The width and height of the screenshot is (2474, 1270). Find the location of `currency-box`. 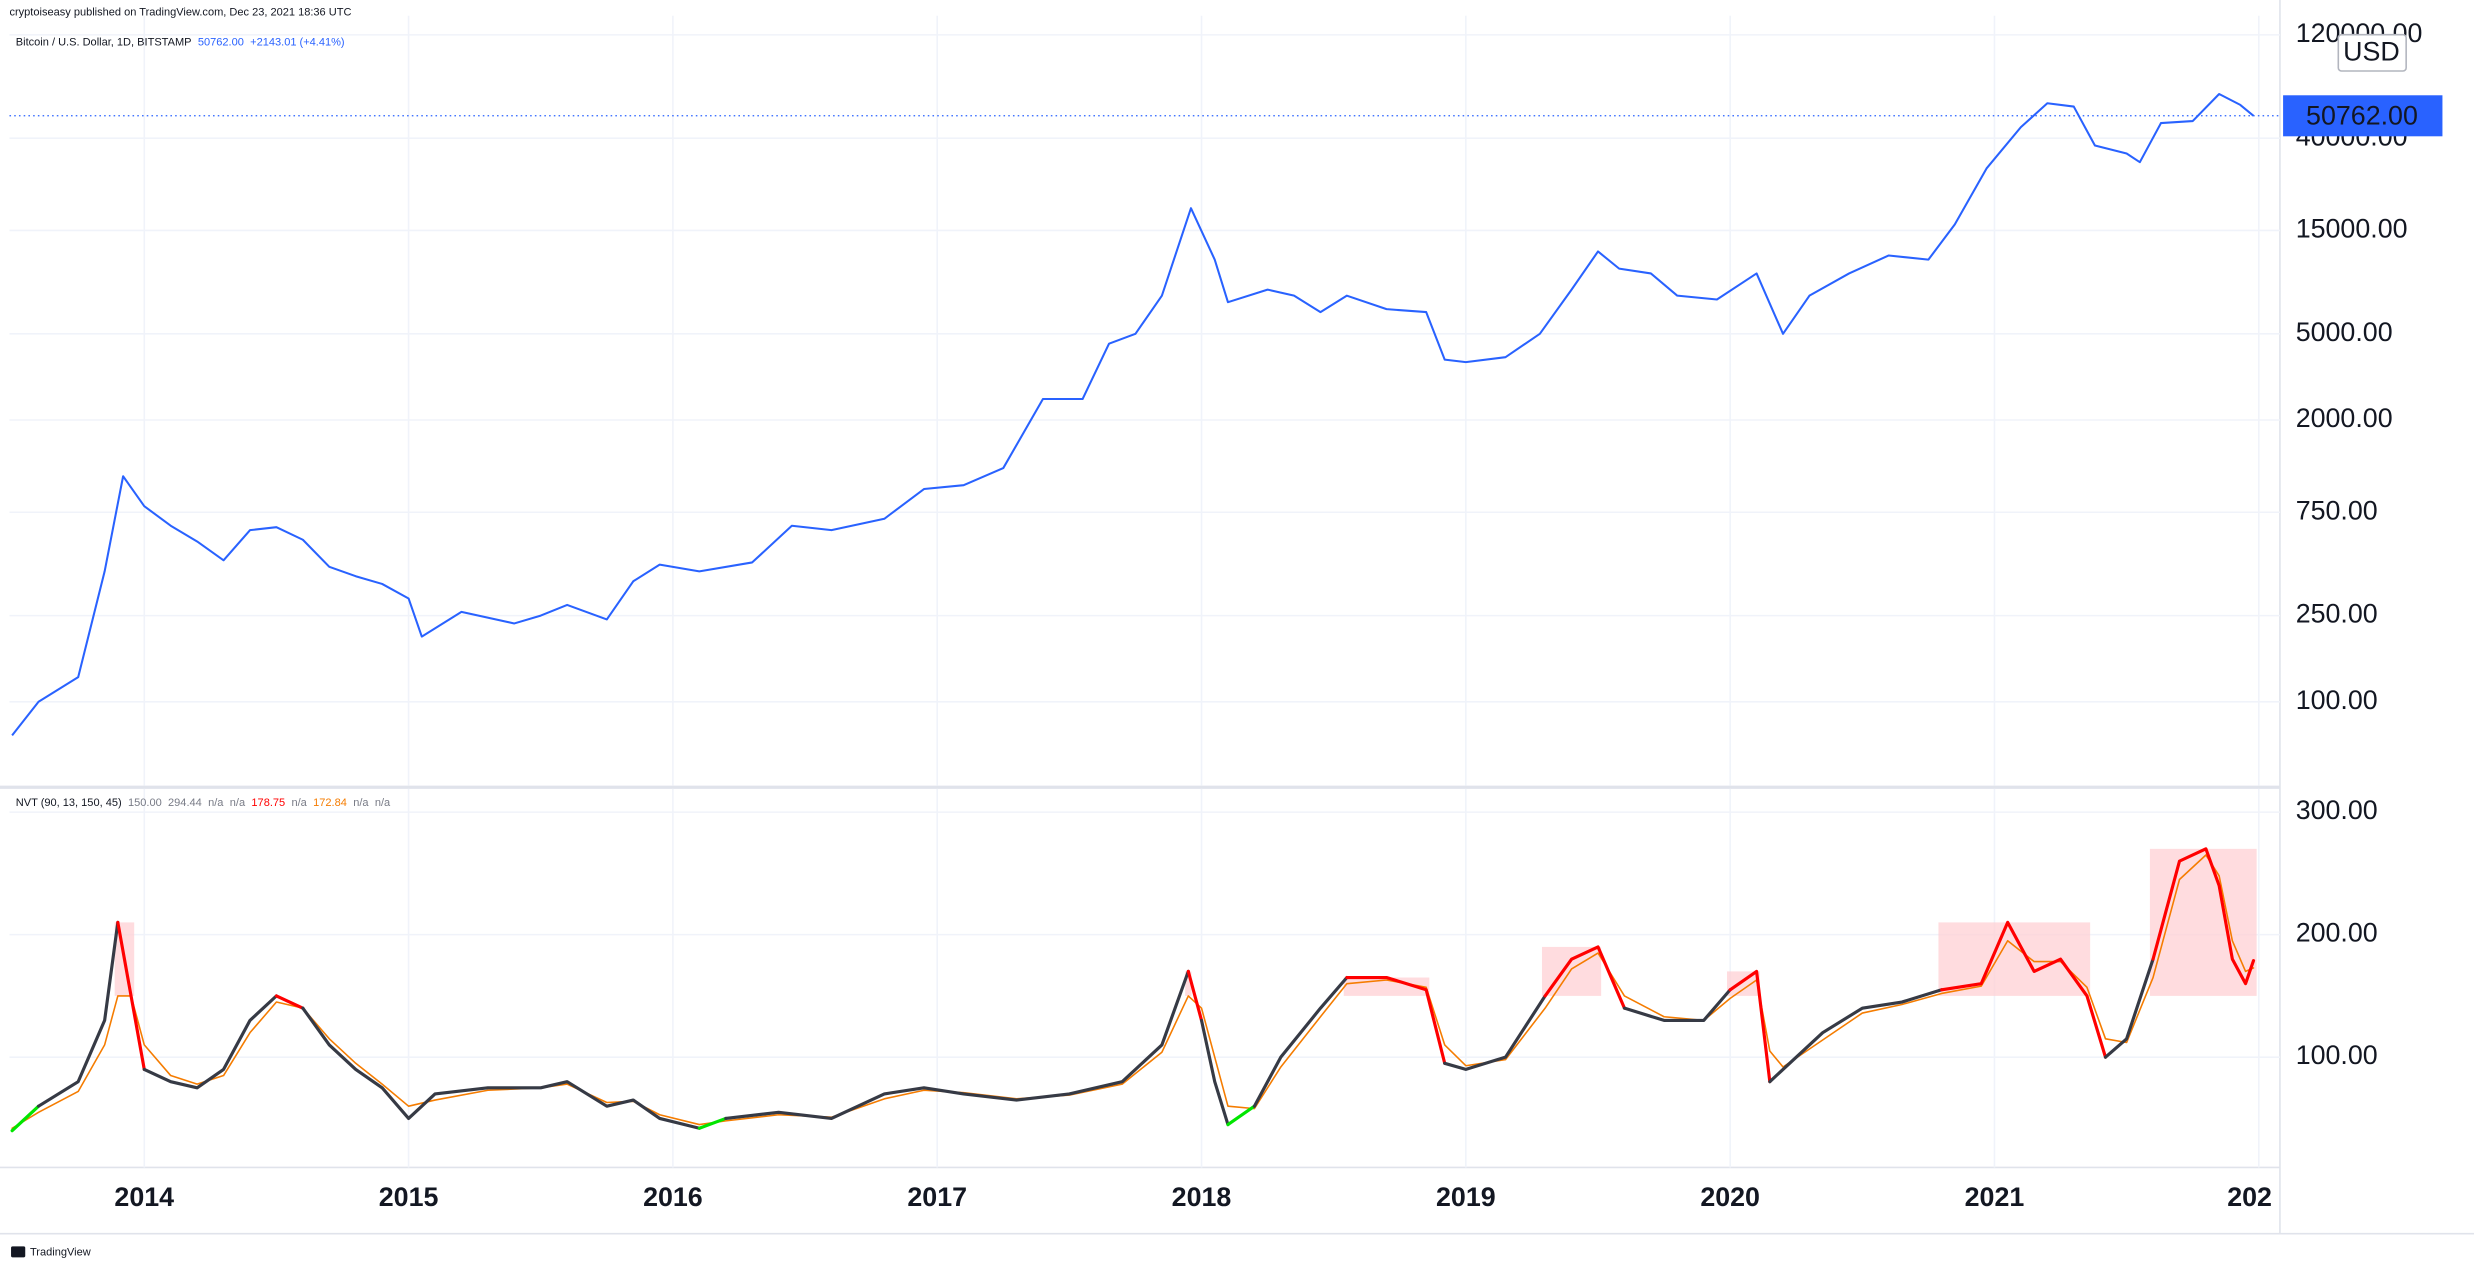

currency-box is located at coordinates (2372, 52).